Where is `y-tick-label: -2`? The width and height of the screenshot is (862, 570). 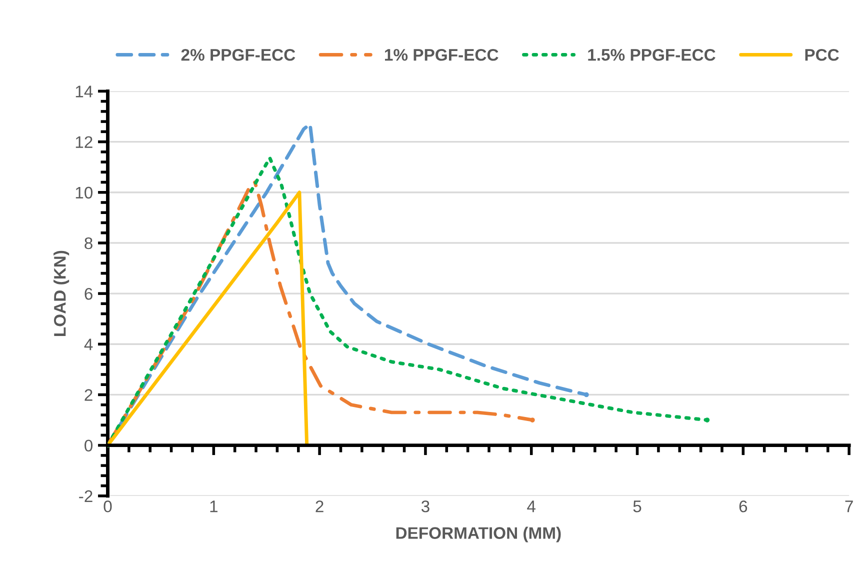 y-tick-label: -2 is located at coordinates (85, 496).